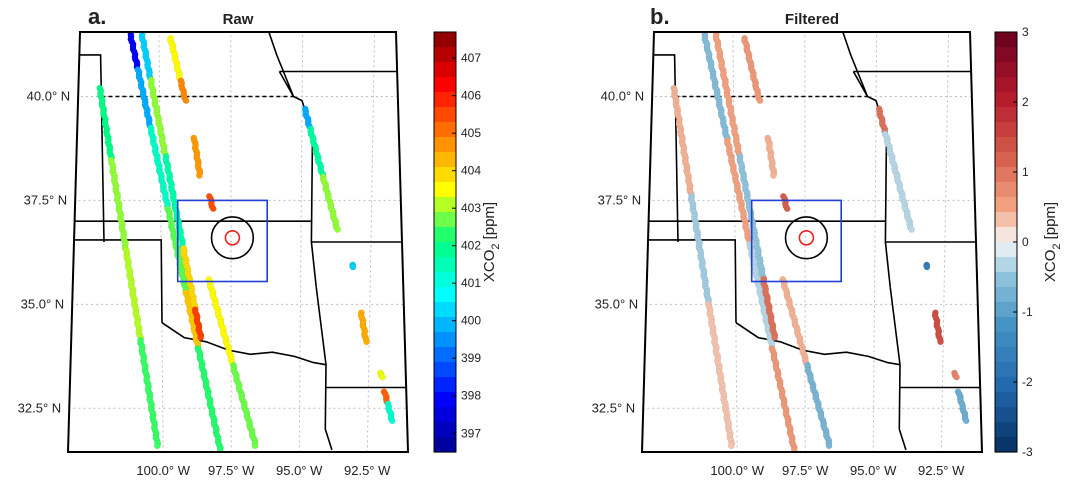 The image size is (1082, 485). What do you see at coordinates (232, 238) in the screenshot?
I see `inner-ring` at bounding box center [232, 238].